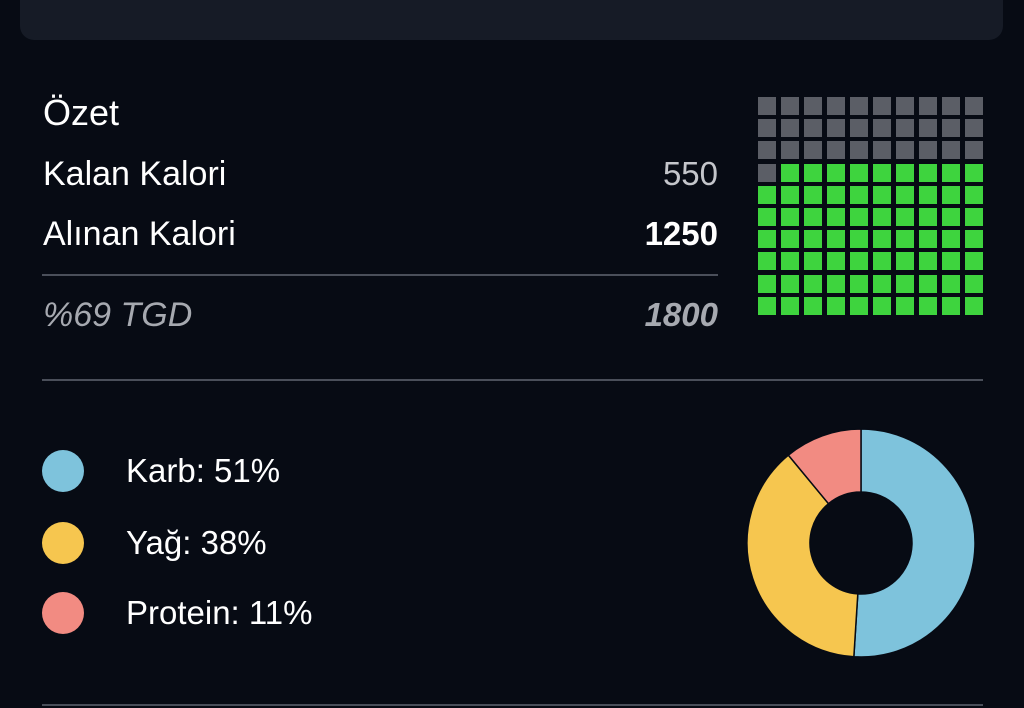 This screenshot has width=1024, height=708. I want to click on consumed-calories-row: Alınan Kalori 1250, so click(380, 234).